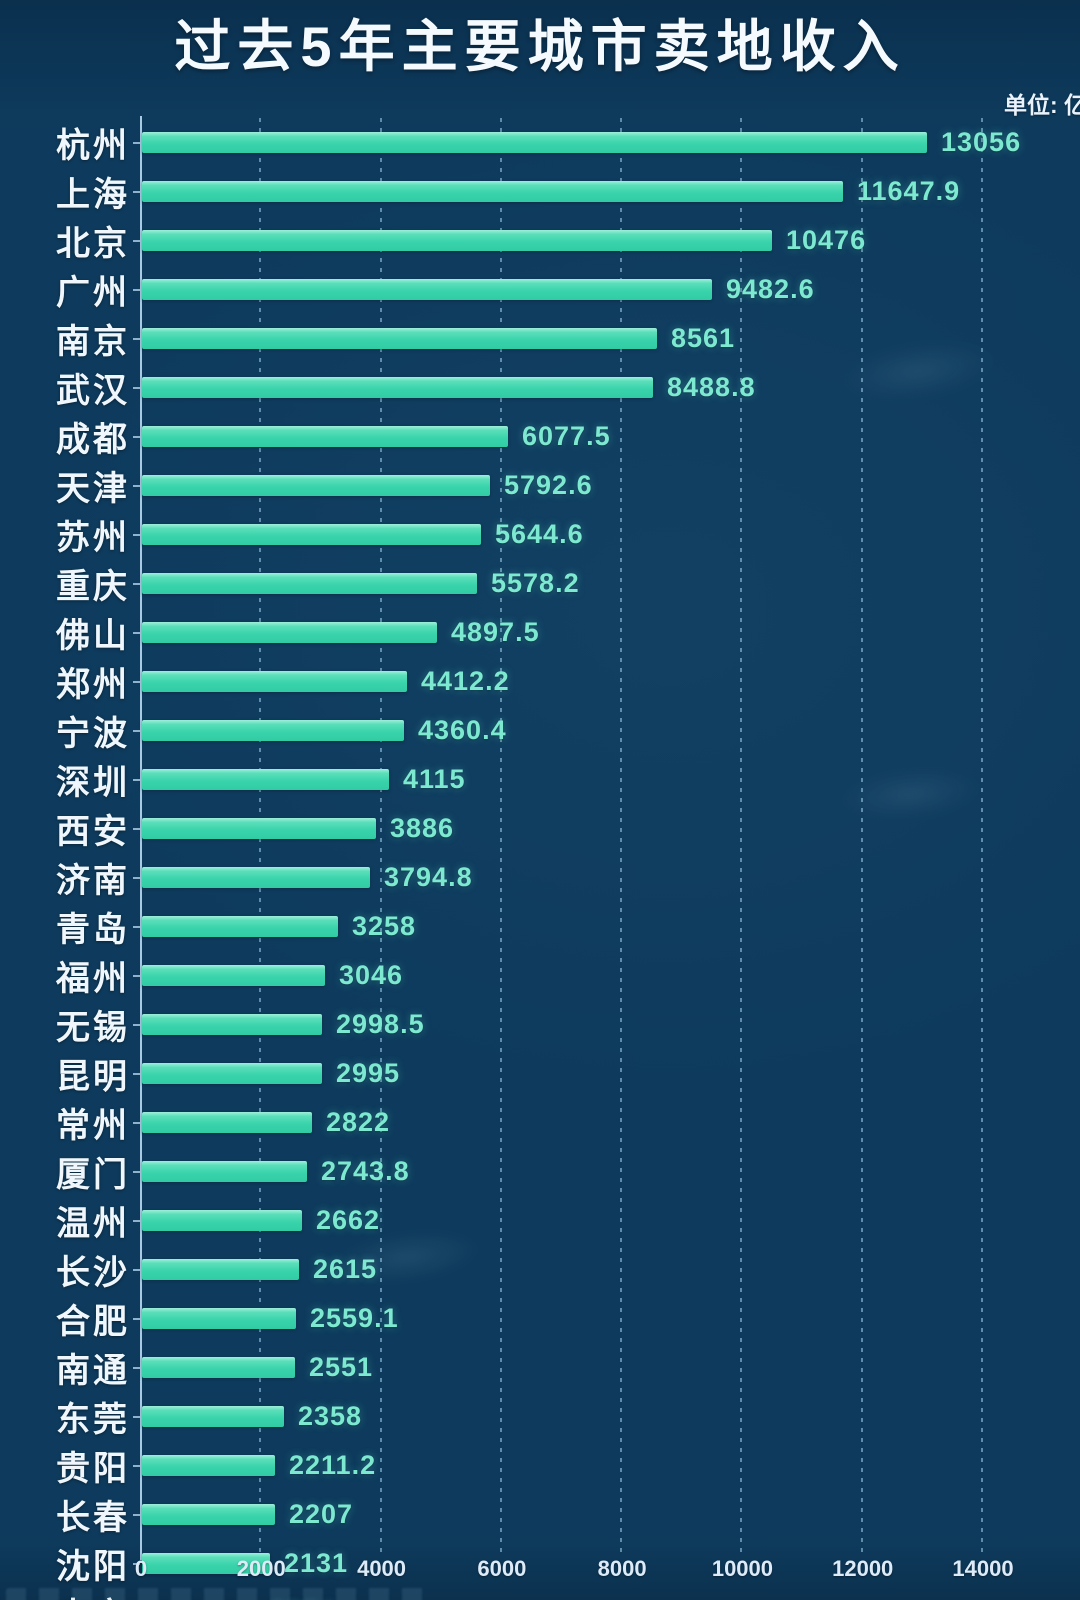  I want to click on value-label: 5792.6, so click(548, 485).